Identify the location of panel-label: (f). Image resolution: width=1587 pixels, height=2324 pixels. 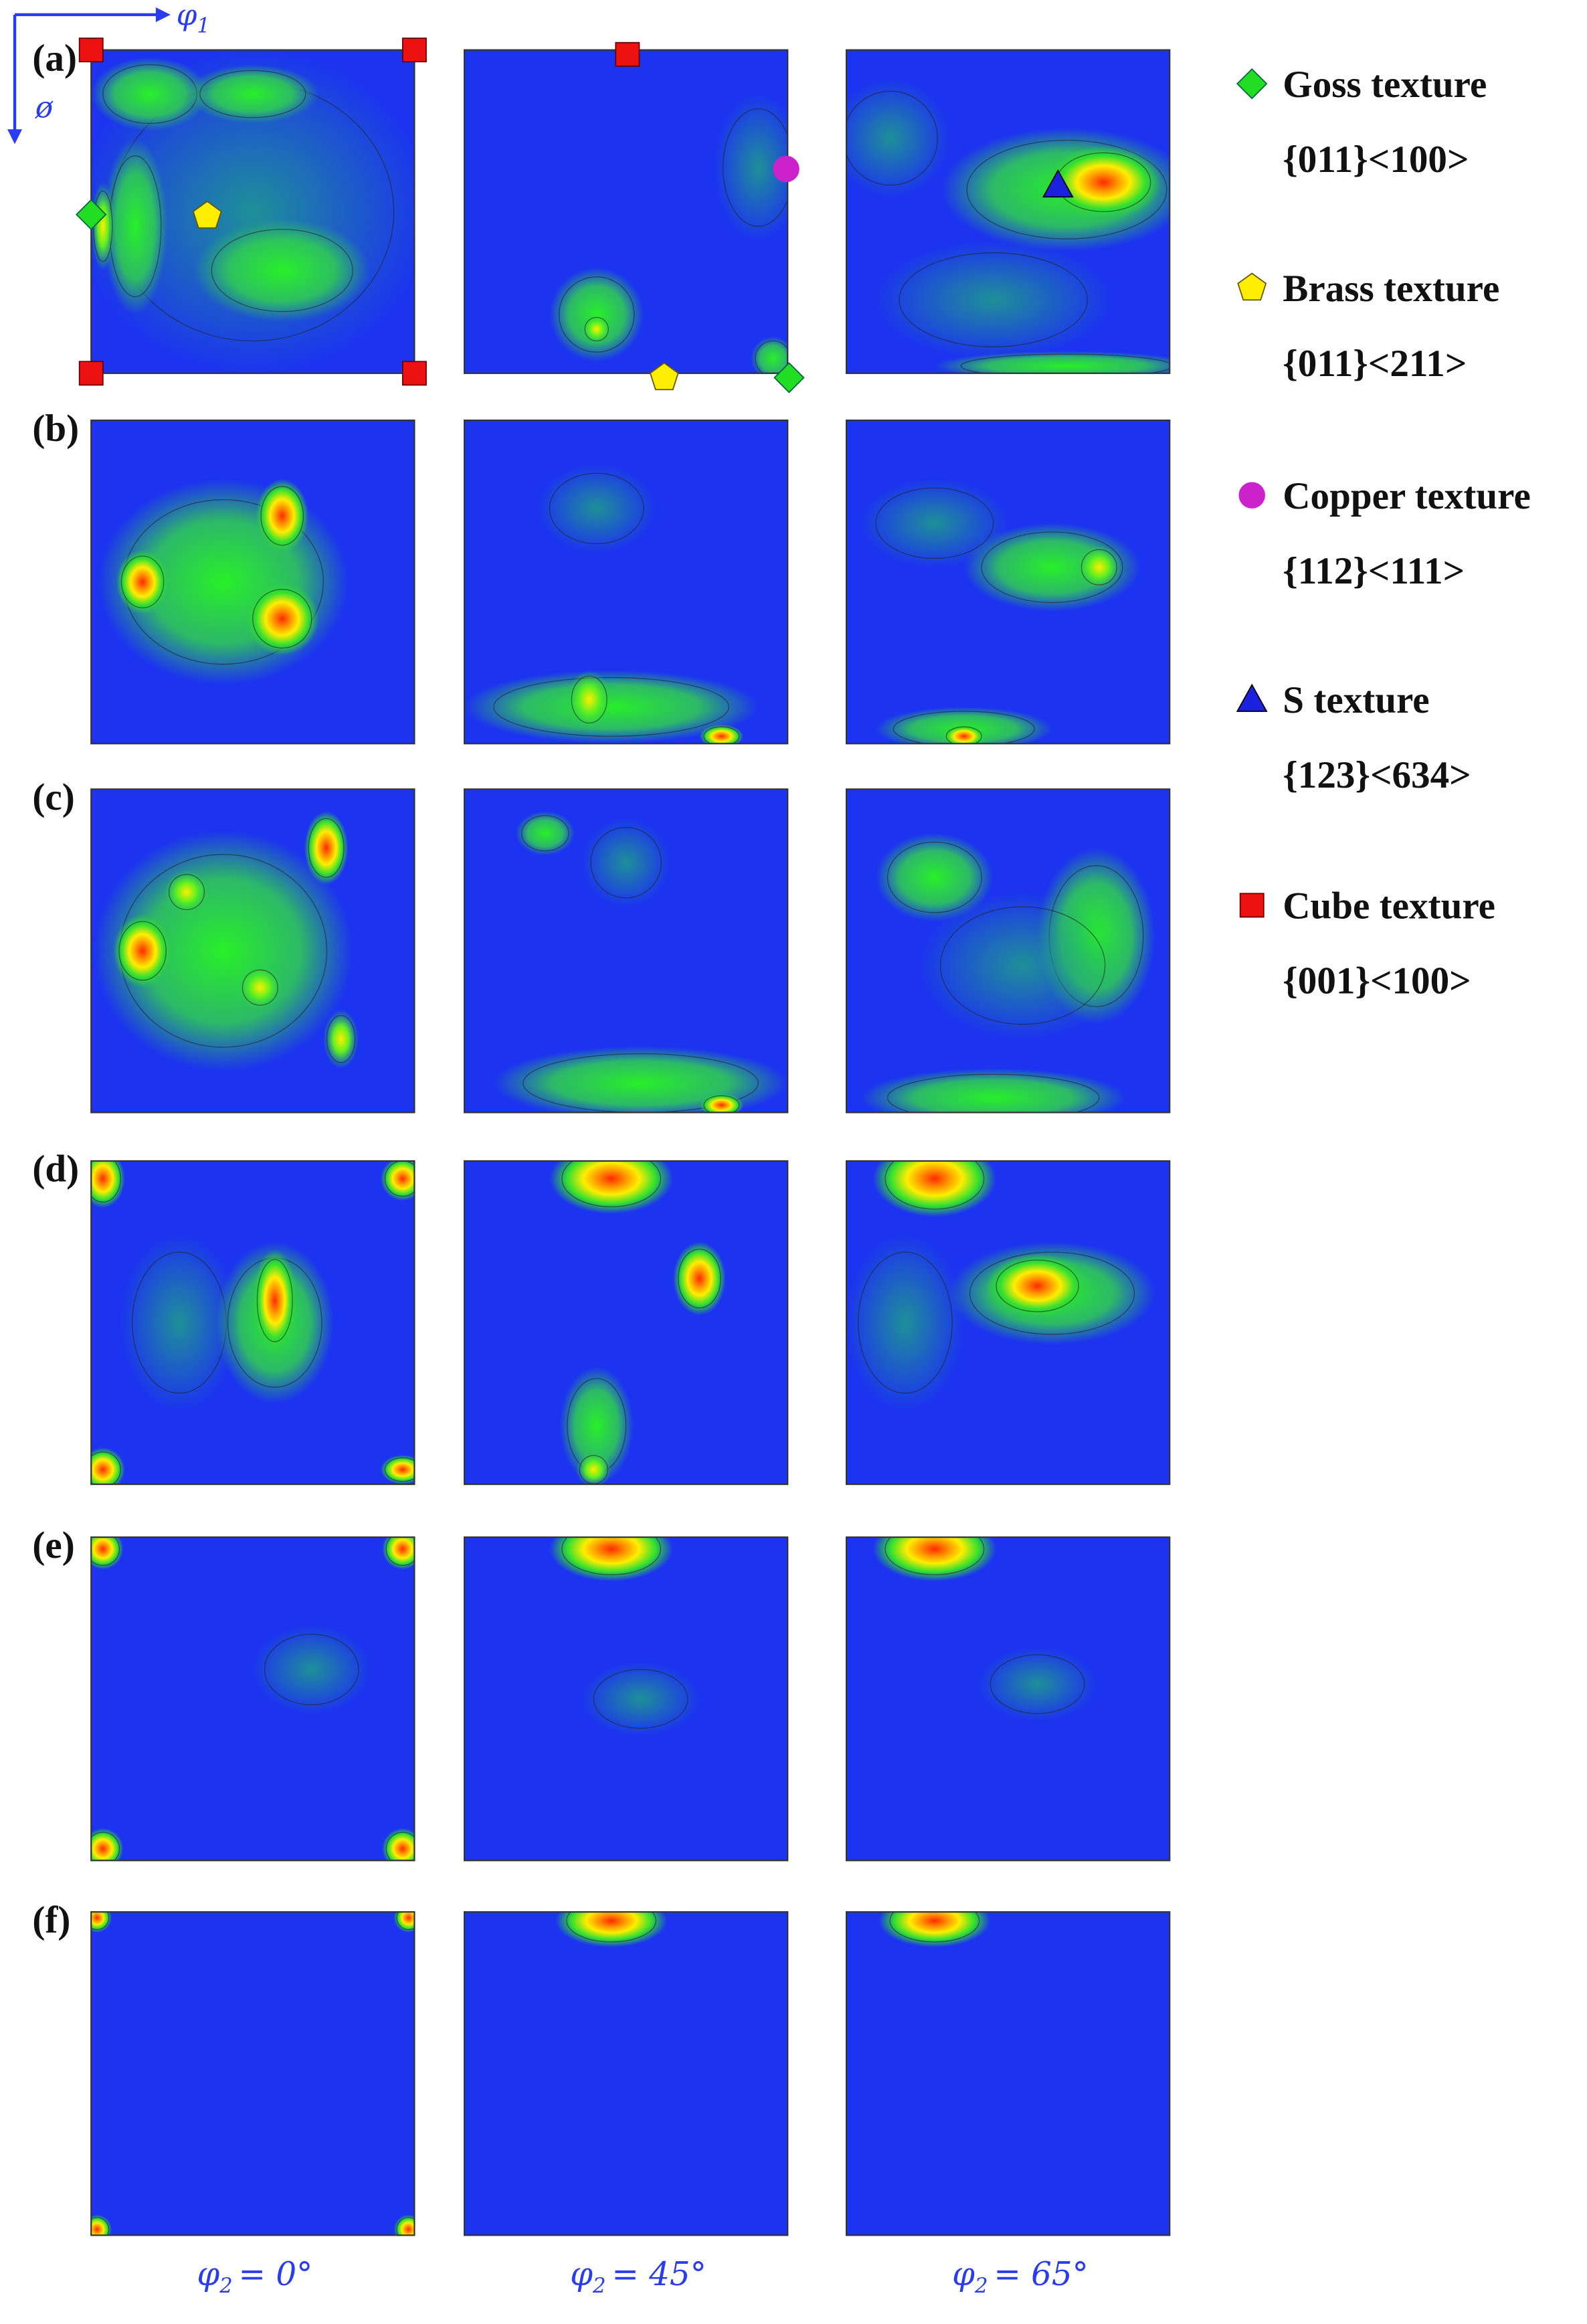
(51, 1920).